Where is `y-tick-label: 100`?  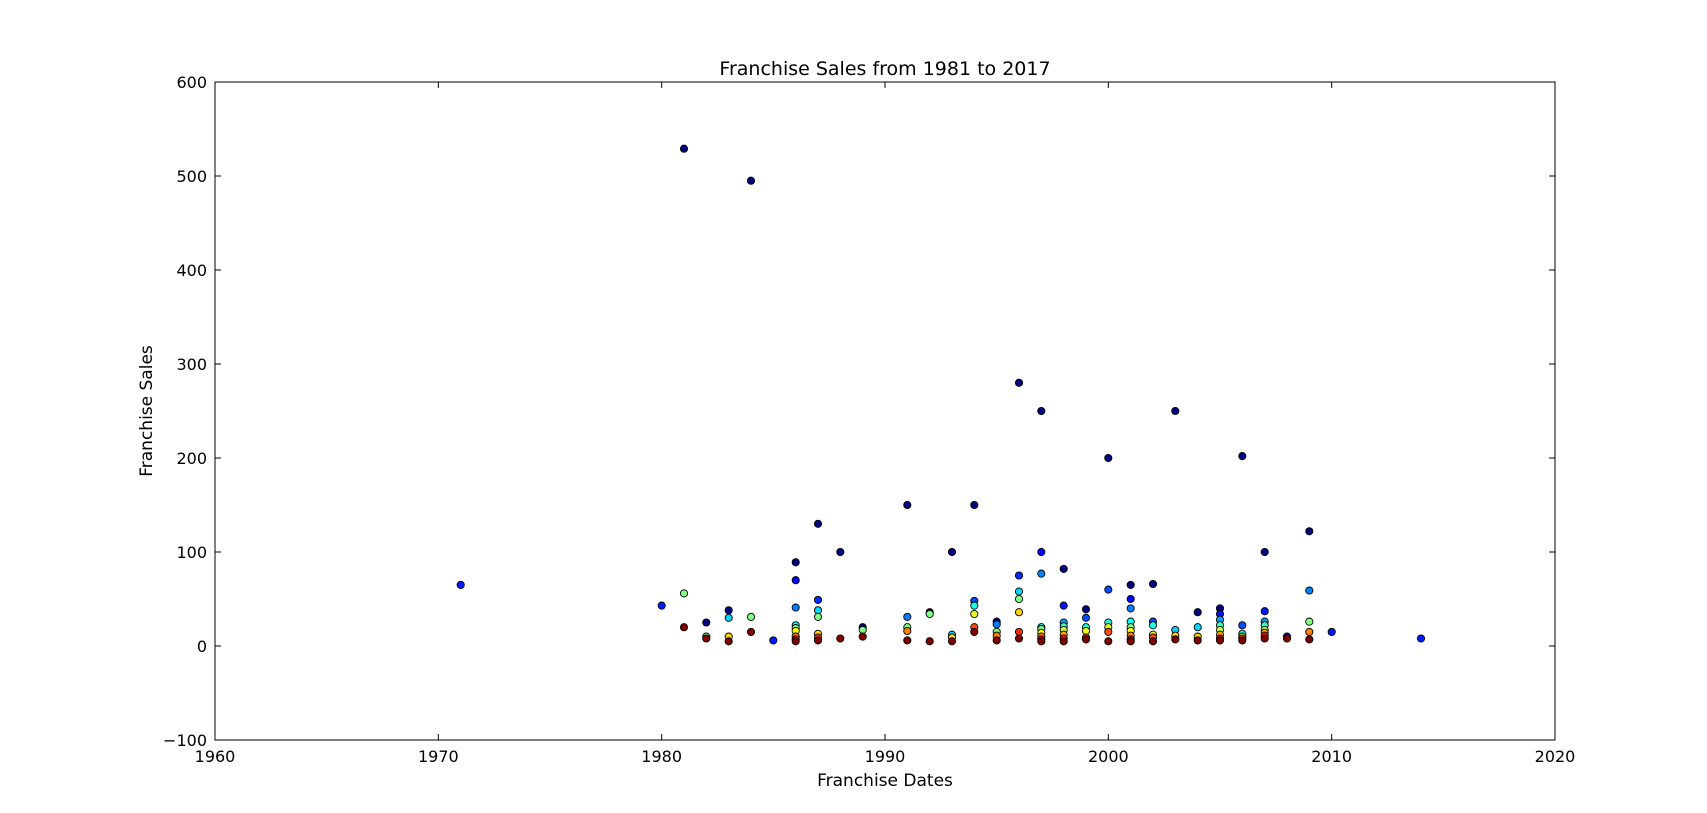
y-tick-label: 100 is located at coordinates (191, 552).